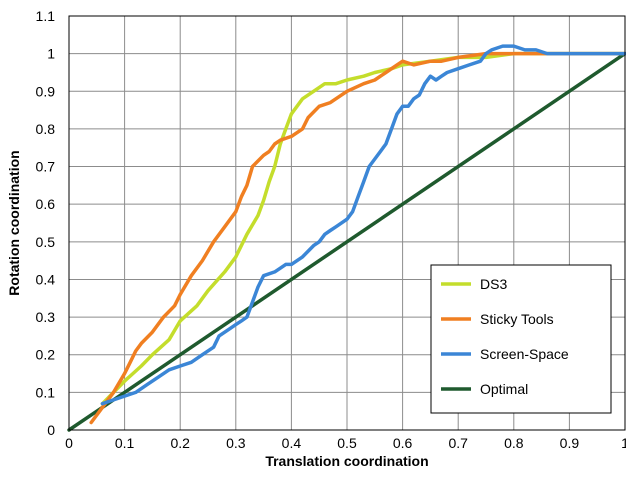 The width and height of the screenshot is (626, 478). I want to click on x-axis-ticks: 0 0.1 0.2 0.3 0.4 0.5 0.6 0.7 0.8 0.9 1, so click(345, 443).